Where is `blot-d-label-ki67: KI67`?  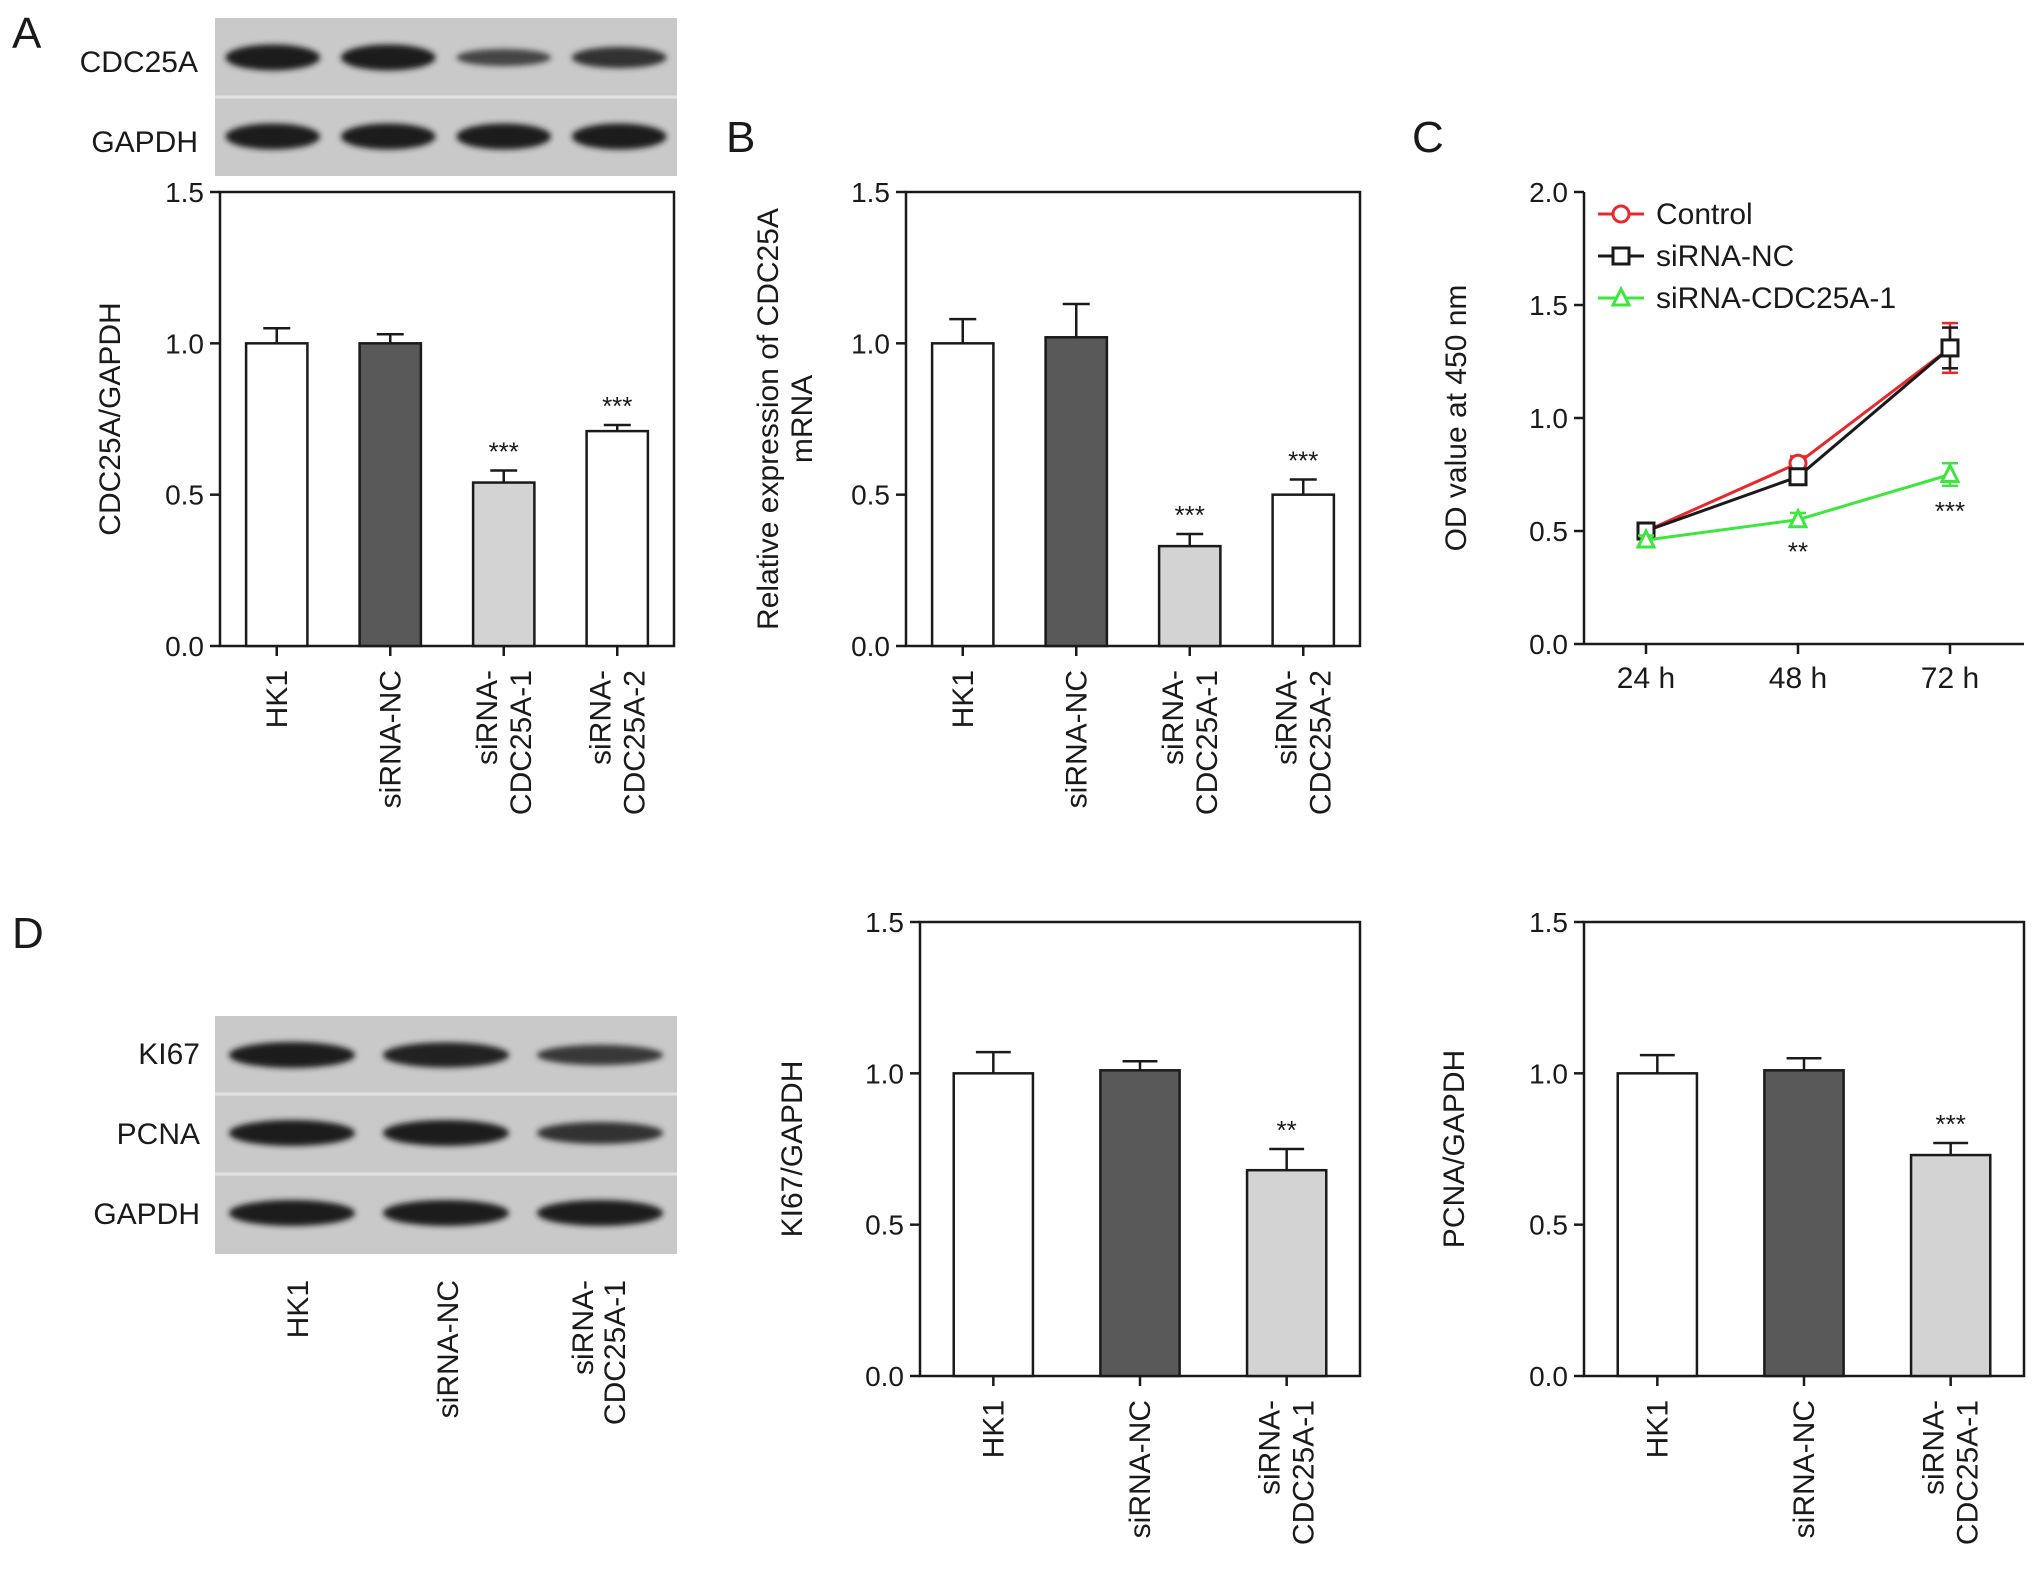
blot-d-label-ki67: KI67 is located at coordinates (169, 1054).